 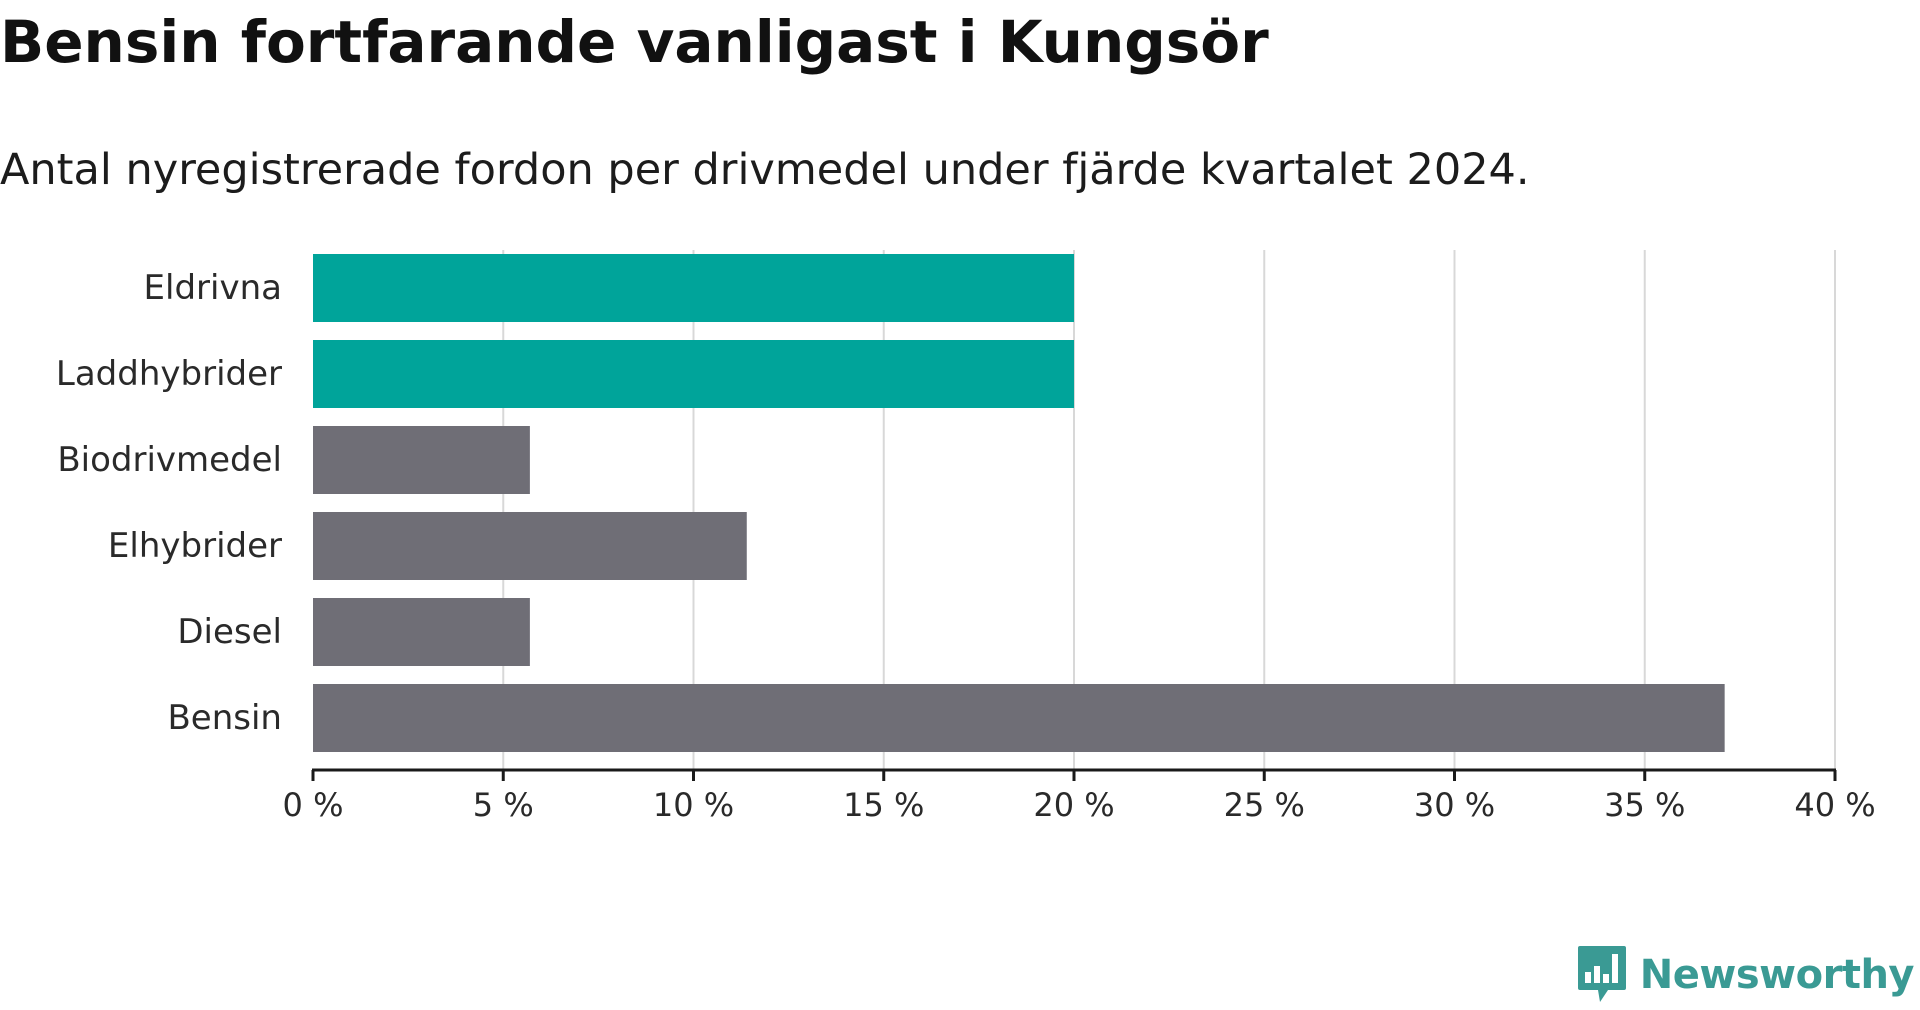 I want to click on bar-bensin, so click(x=1019, y=718).